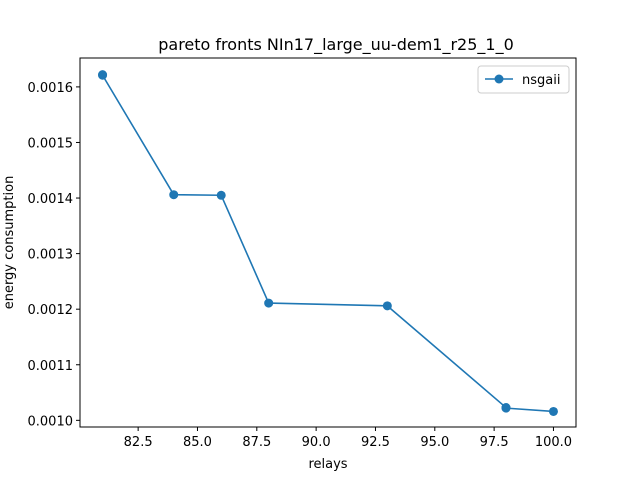 The image size is (640, 480). I want to click on x-tick-label: 85.0, so click(197, 442).